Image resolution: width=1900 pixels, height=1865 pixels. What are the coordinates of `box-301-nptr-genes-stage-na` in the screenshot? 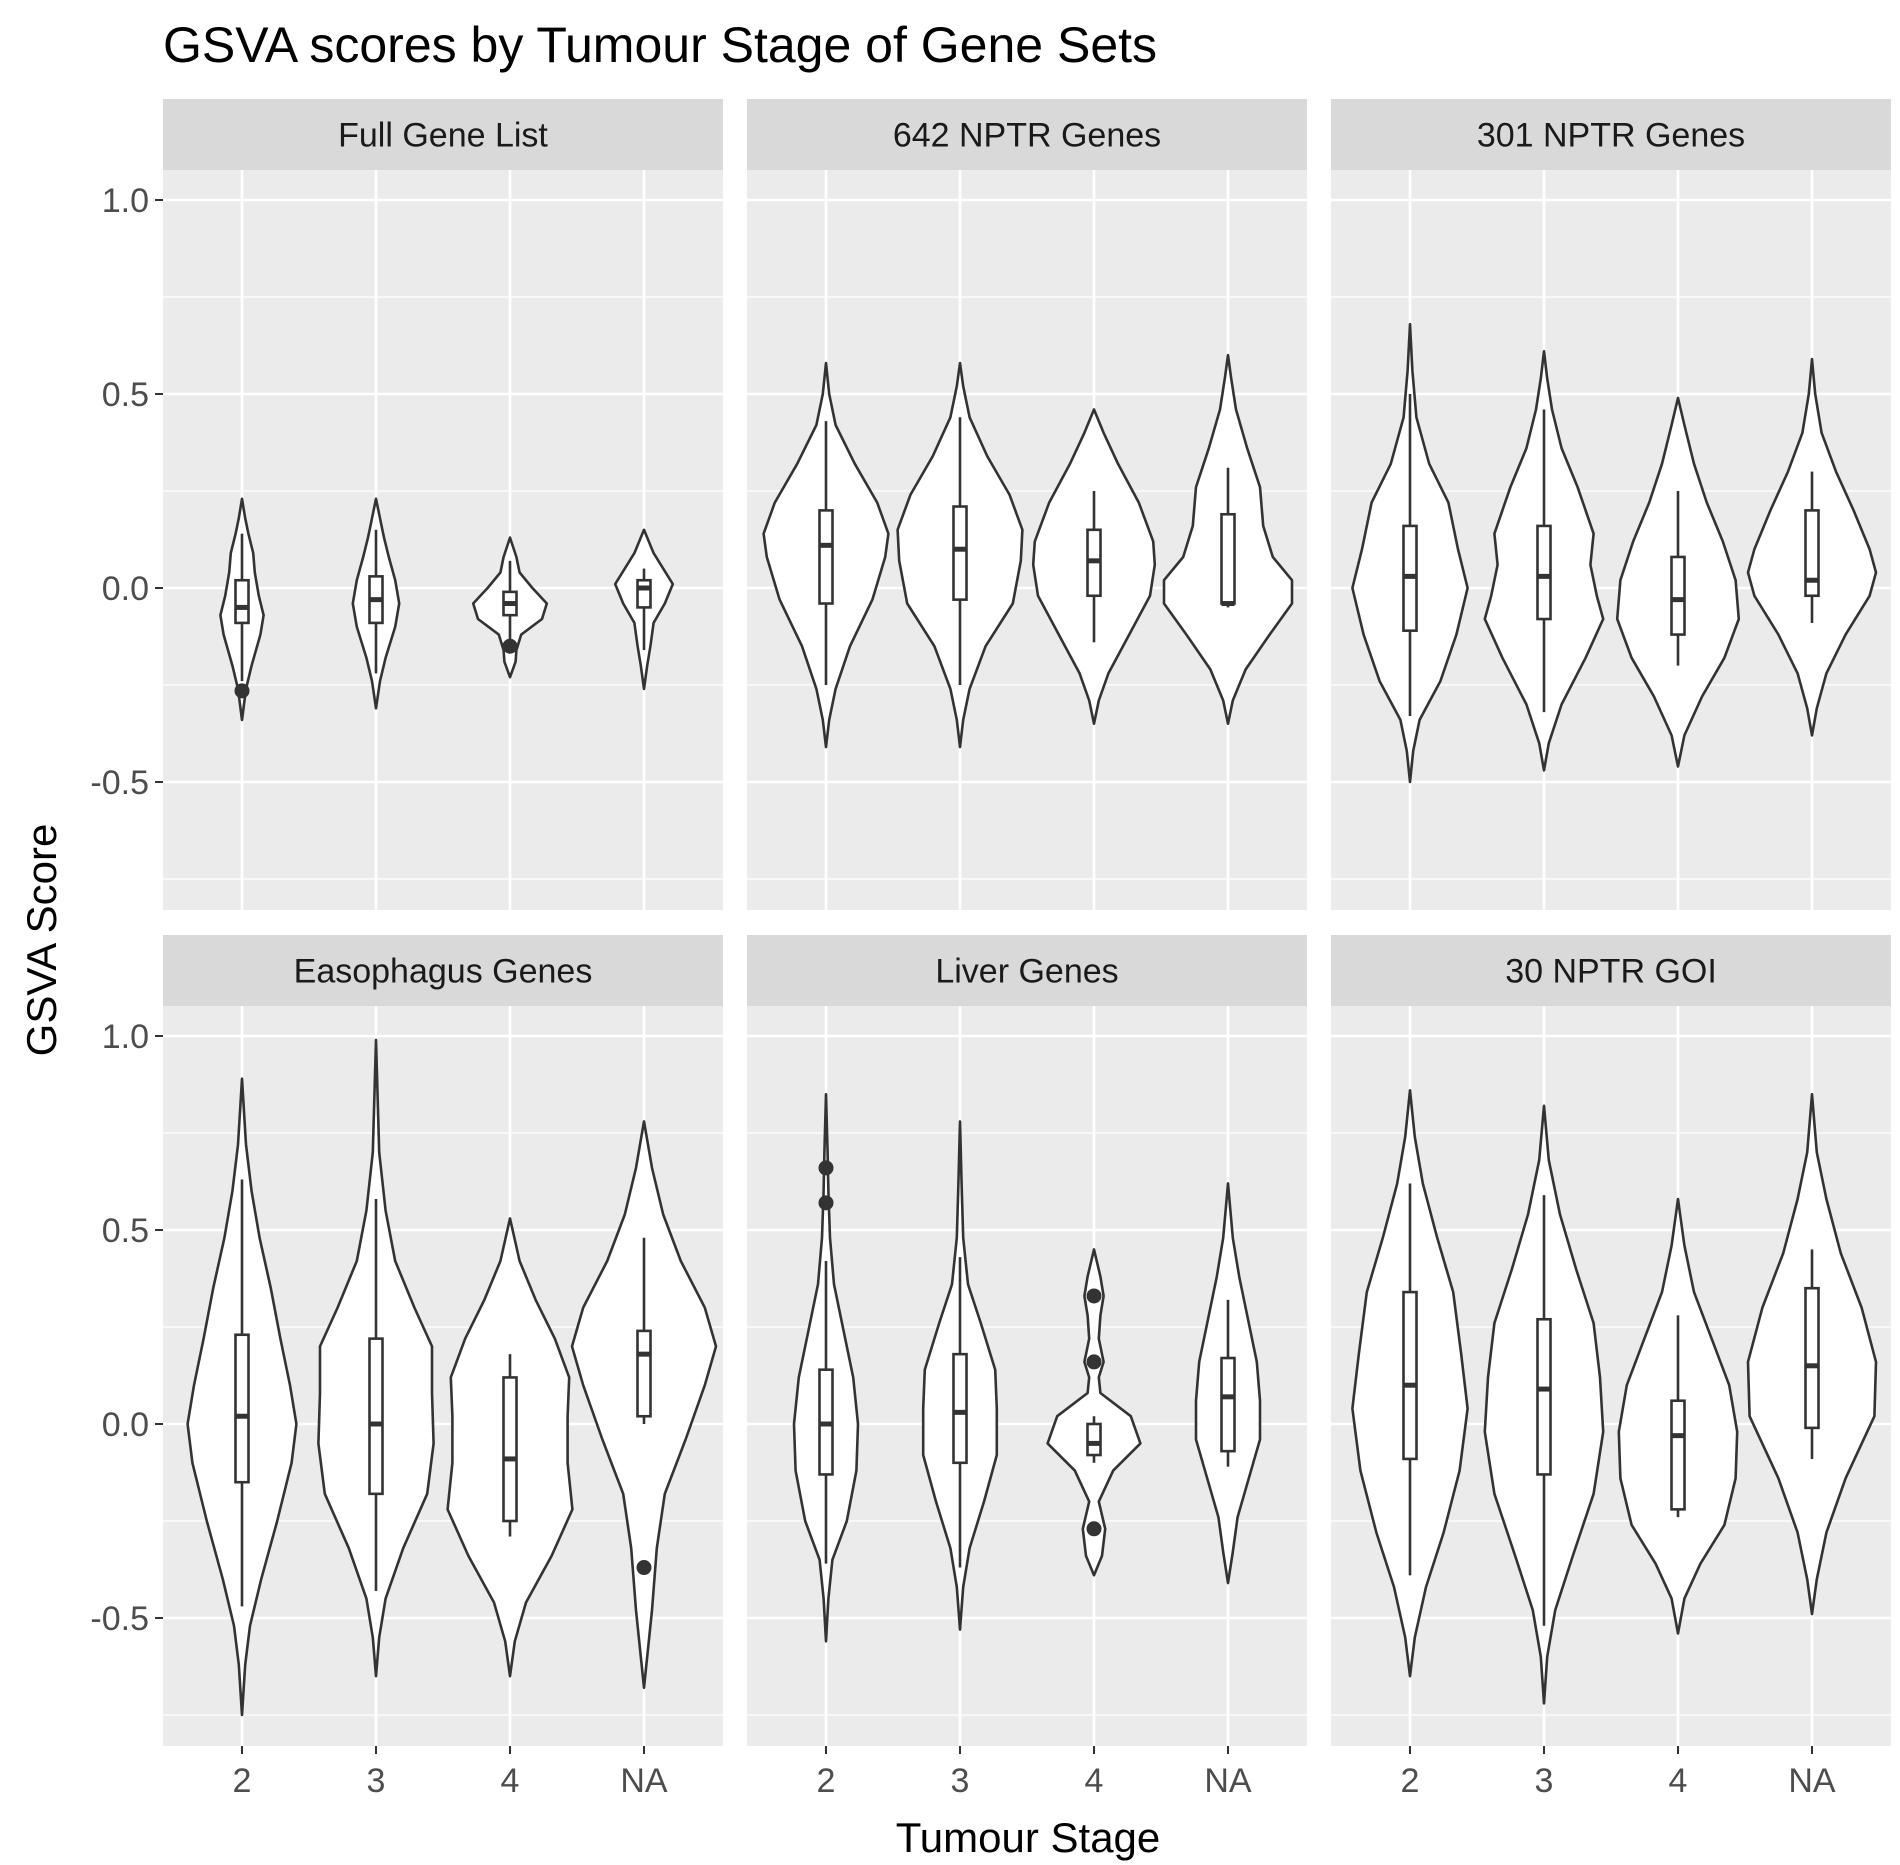 It's located at (1812, 553).